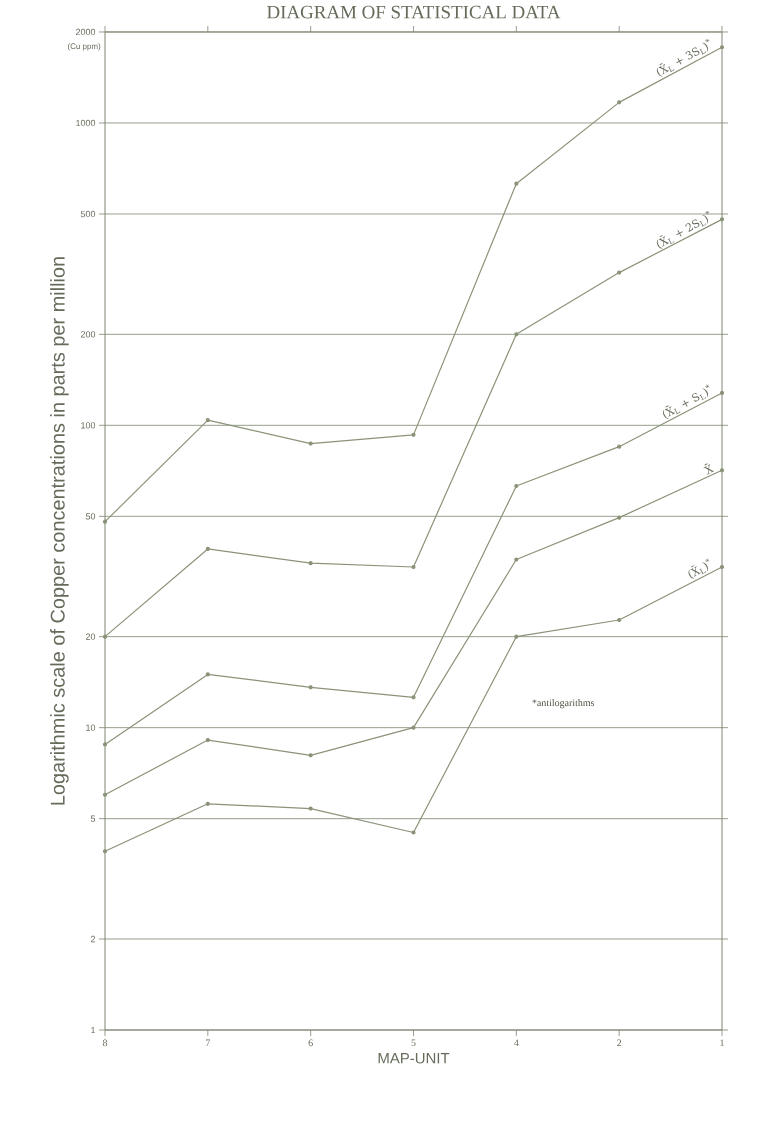 The width and height of the screenshot is (762, 1129). What do you see at coordinates (414, 12) in the screenshot?
I see `chart-title: DIAGRAM OF STATISTICAL DATA` at bounding box center [414, 12].